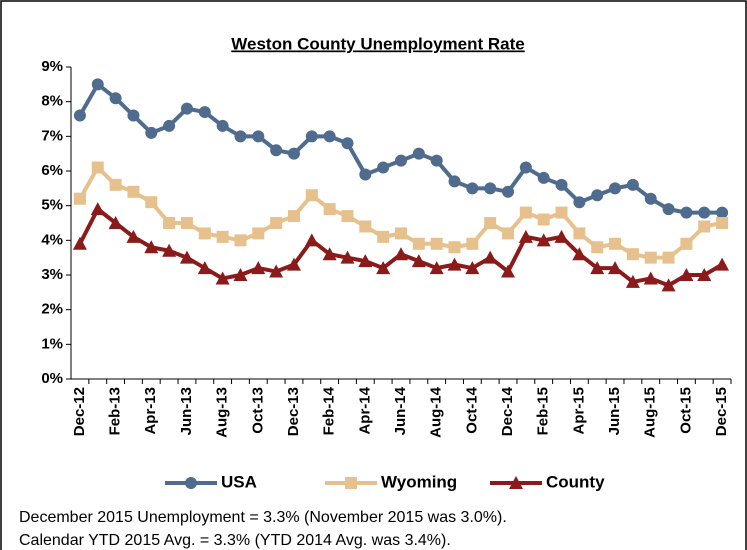  Describe the element at coordinates (400, 212) in the screenshot. I see `series-line` at that location.